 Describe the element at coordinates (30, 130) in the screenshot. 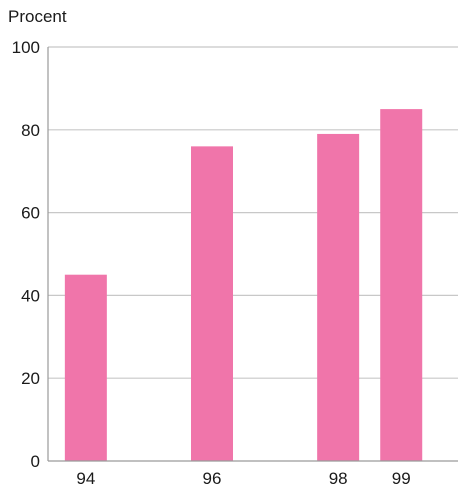

I see `y-tick-label: 80` at that location.